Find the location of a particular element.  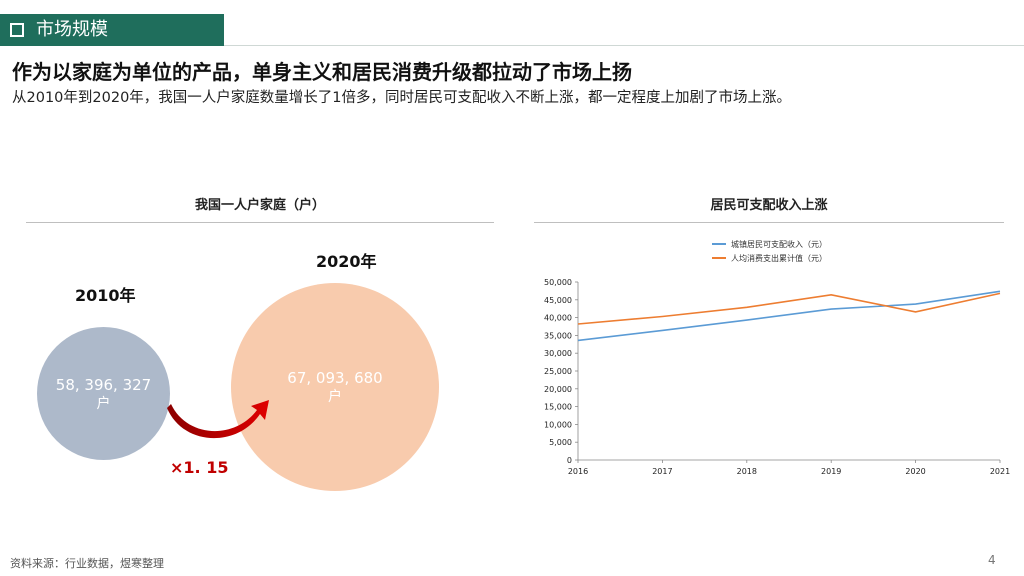

chart-series is located at coordinates (789, 316).